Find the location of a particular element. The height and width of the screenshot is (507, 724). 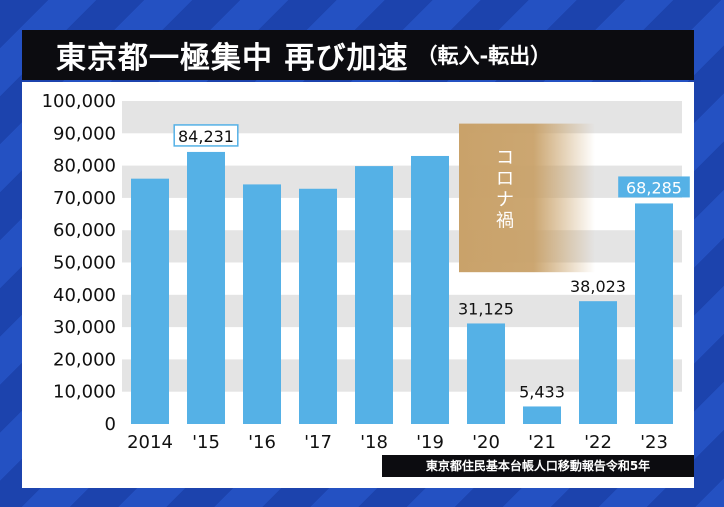

y-tick-label: 50,000 is located at coordinates (84, 263).